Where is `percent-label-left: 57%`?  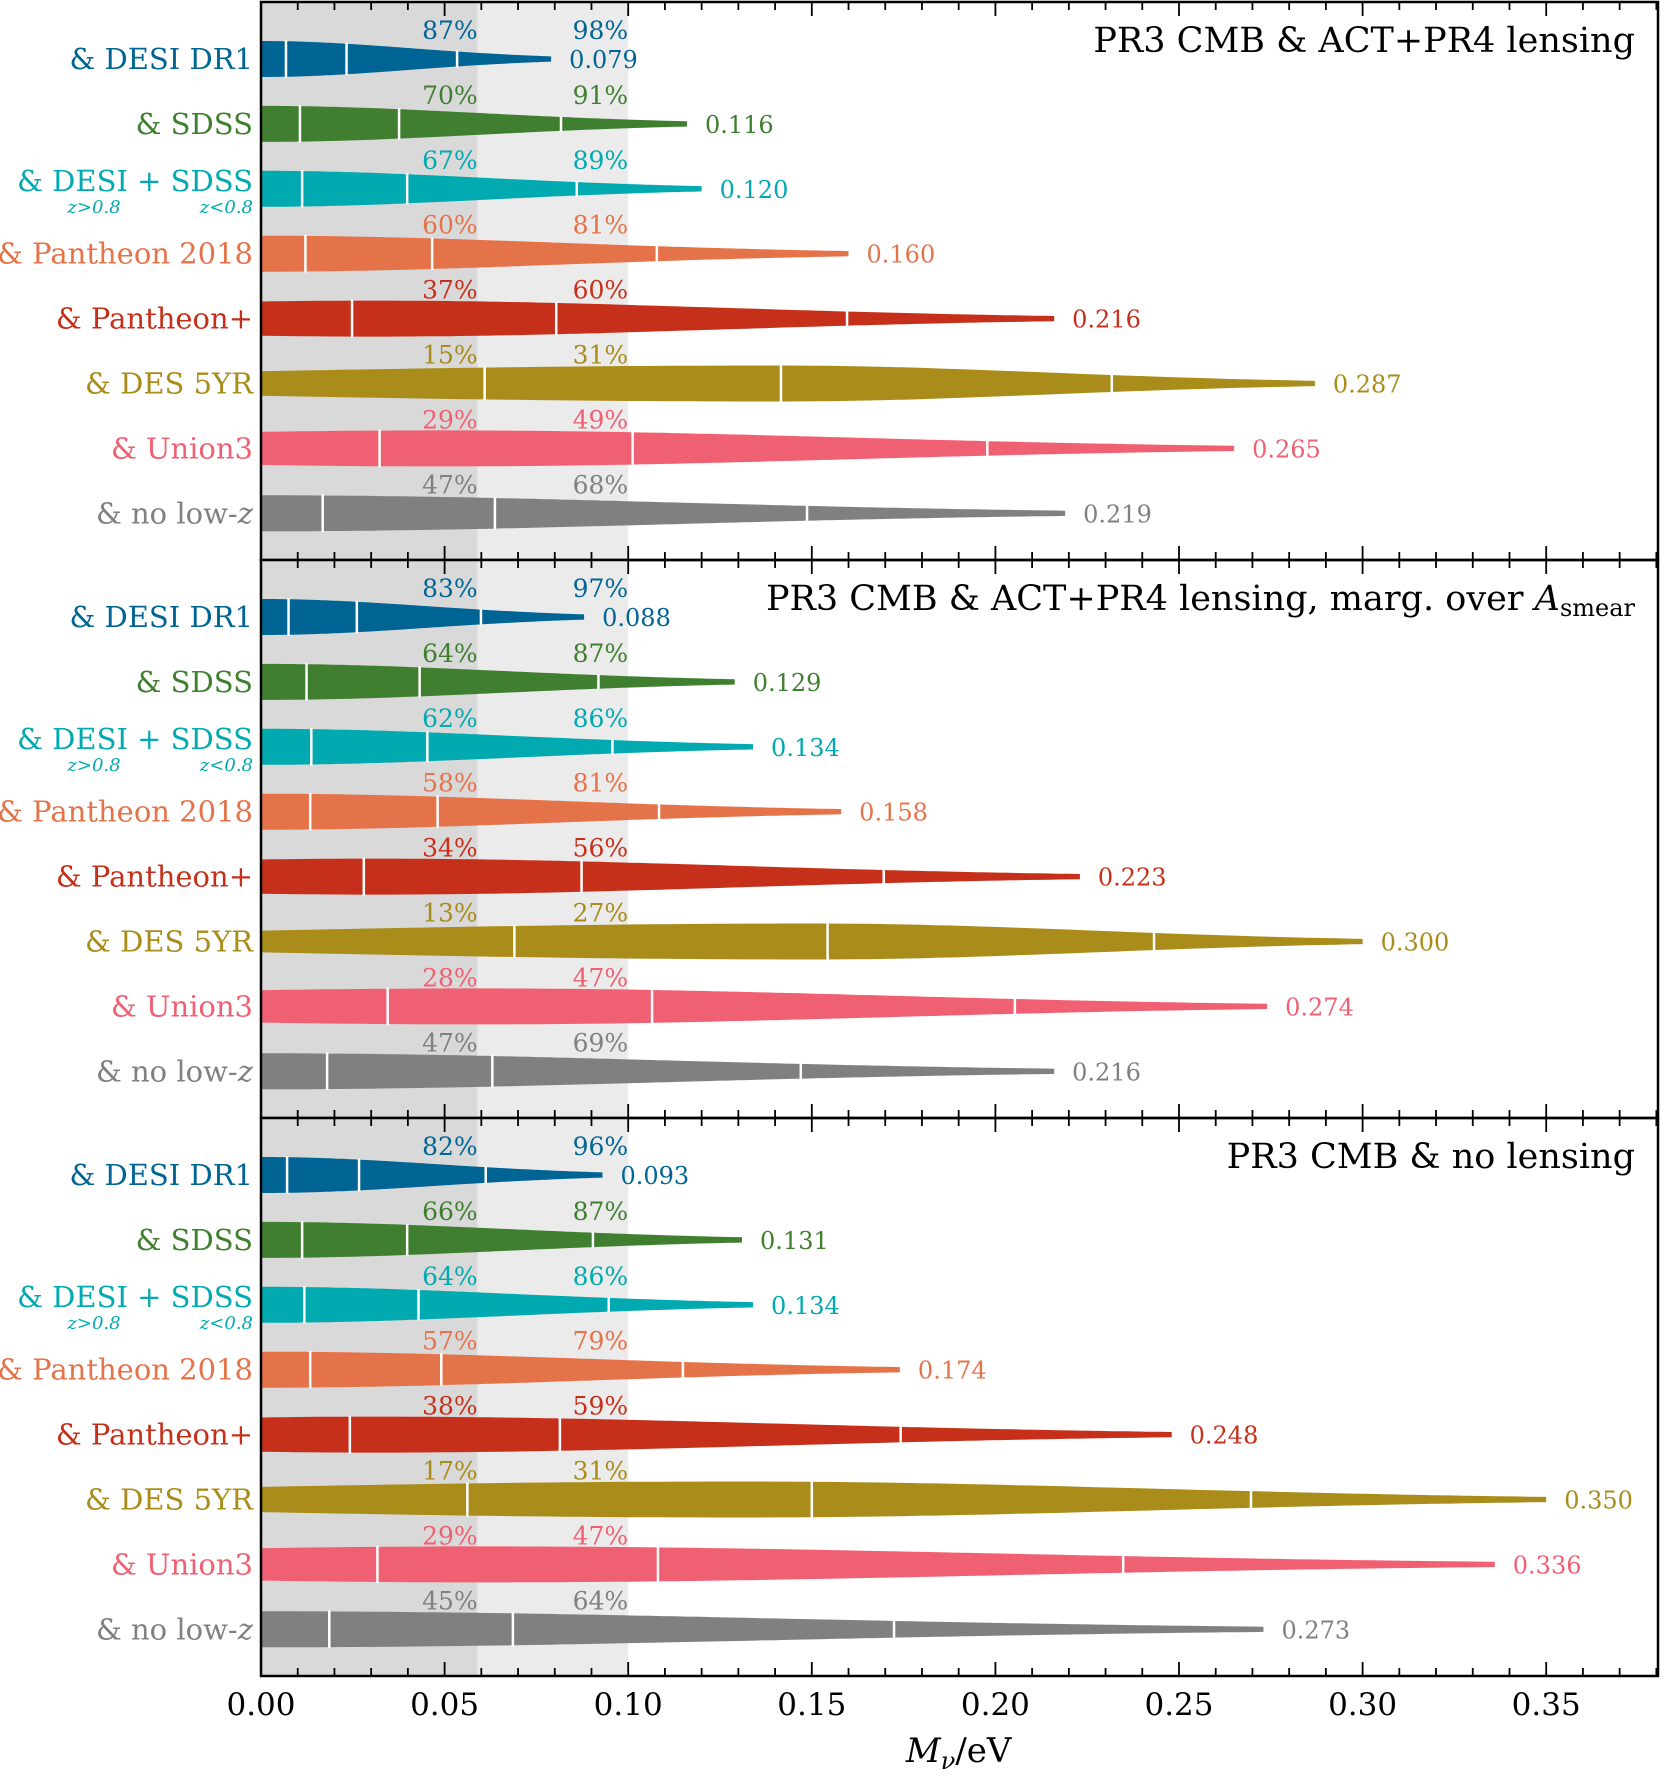
percent-label-left: 57% is located at coordinates (450, 1341).